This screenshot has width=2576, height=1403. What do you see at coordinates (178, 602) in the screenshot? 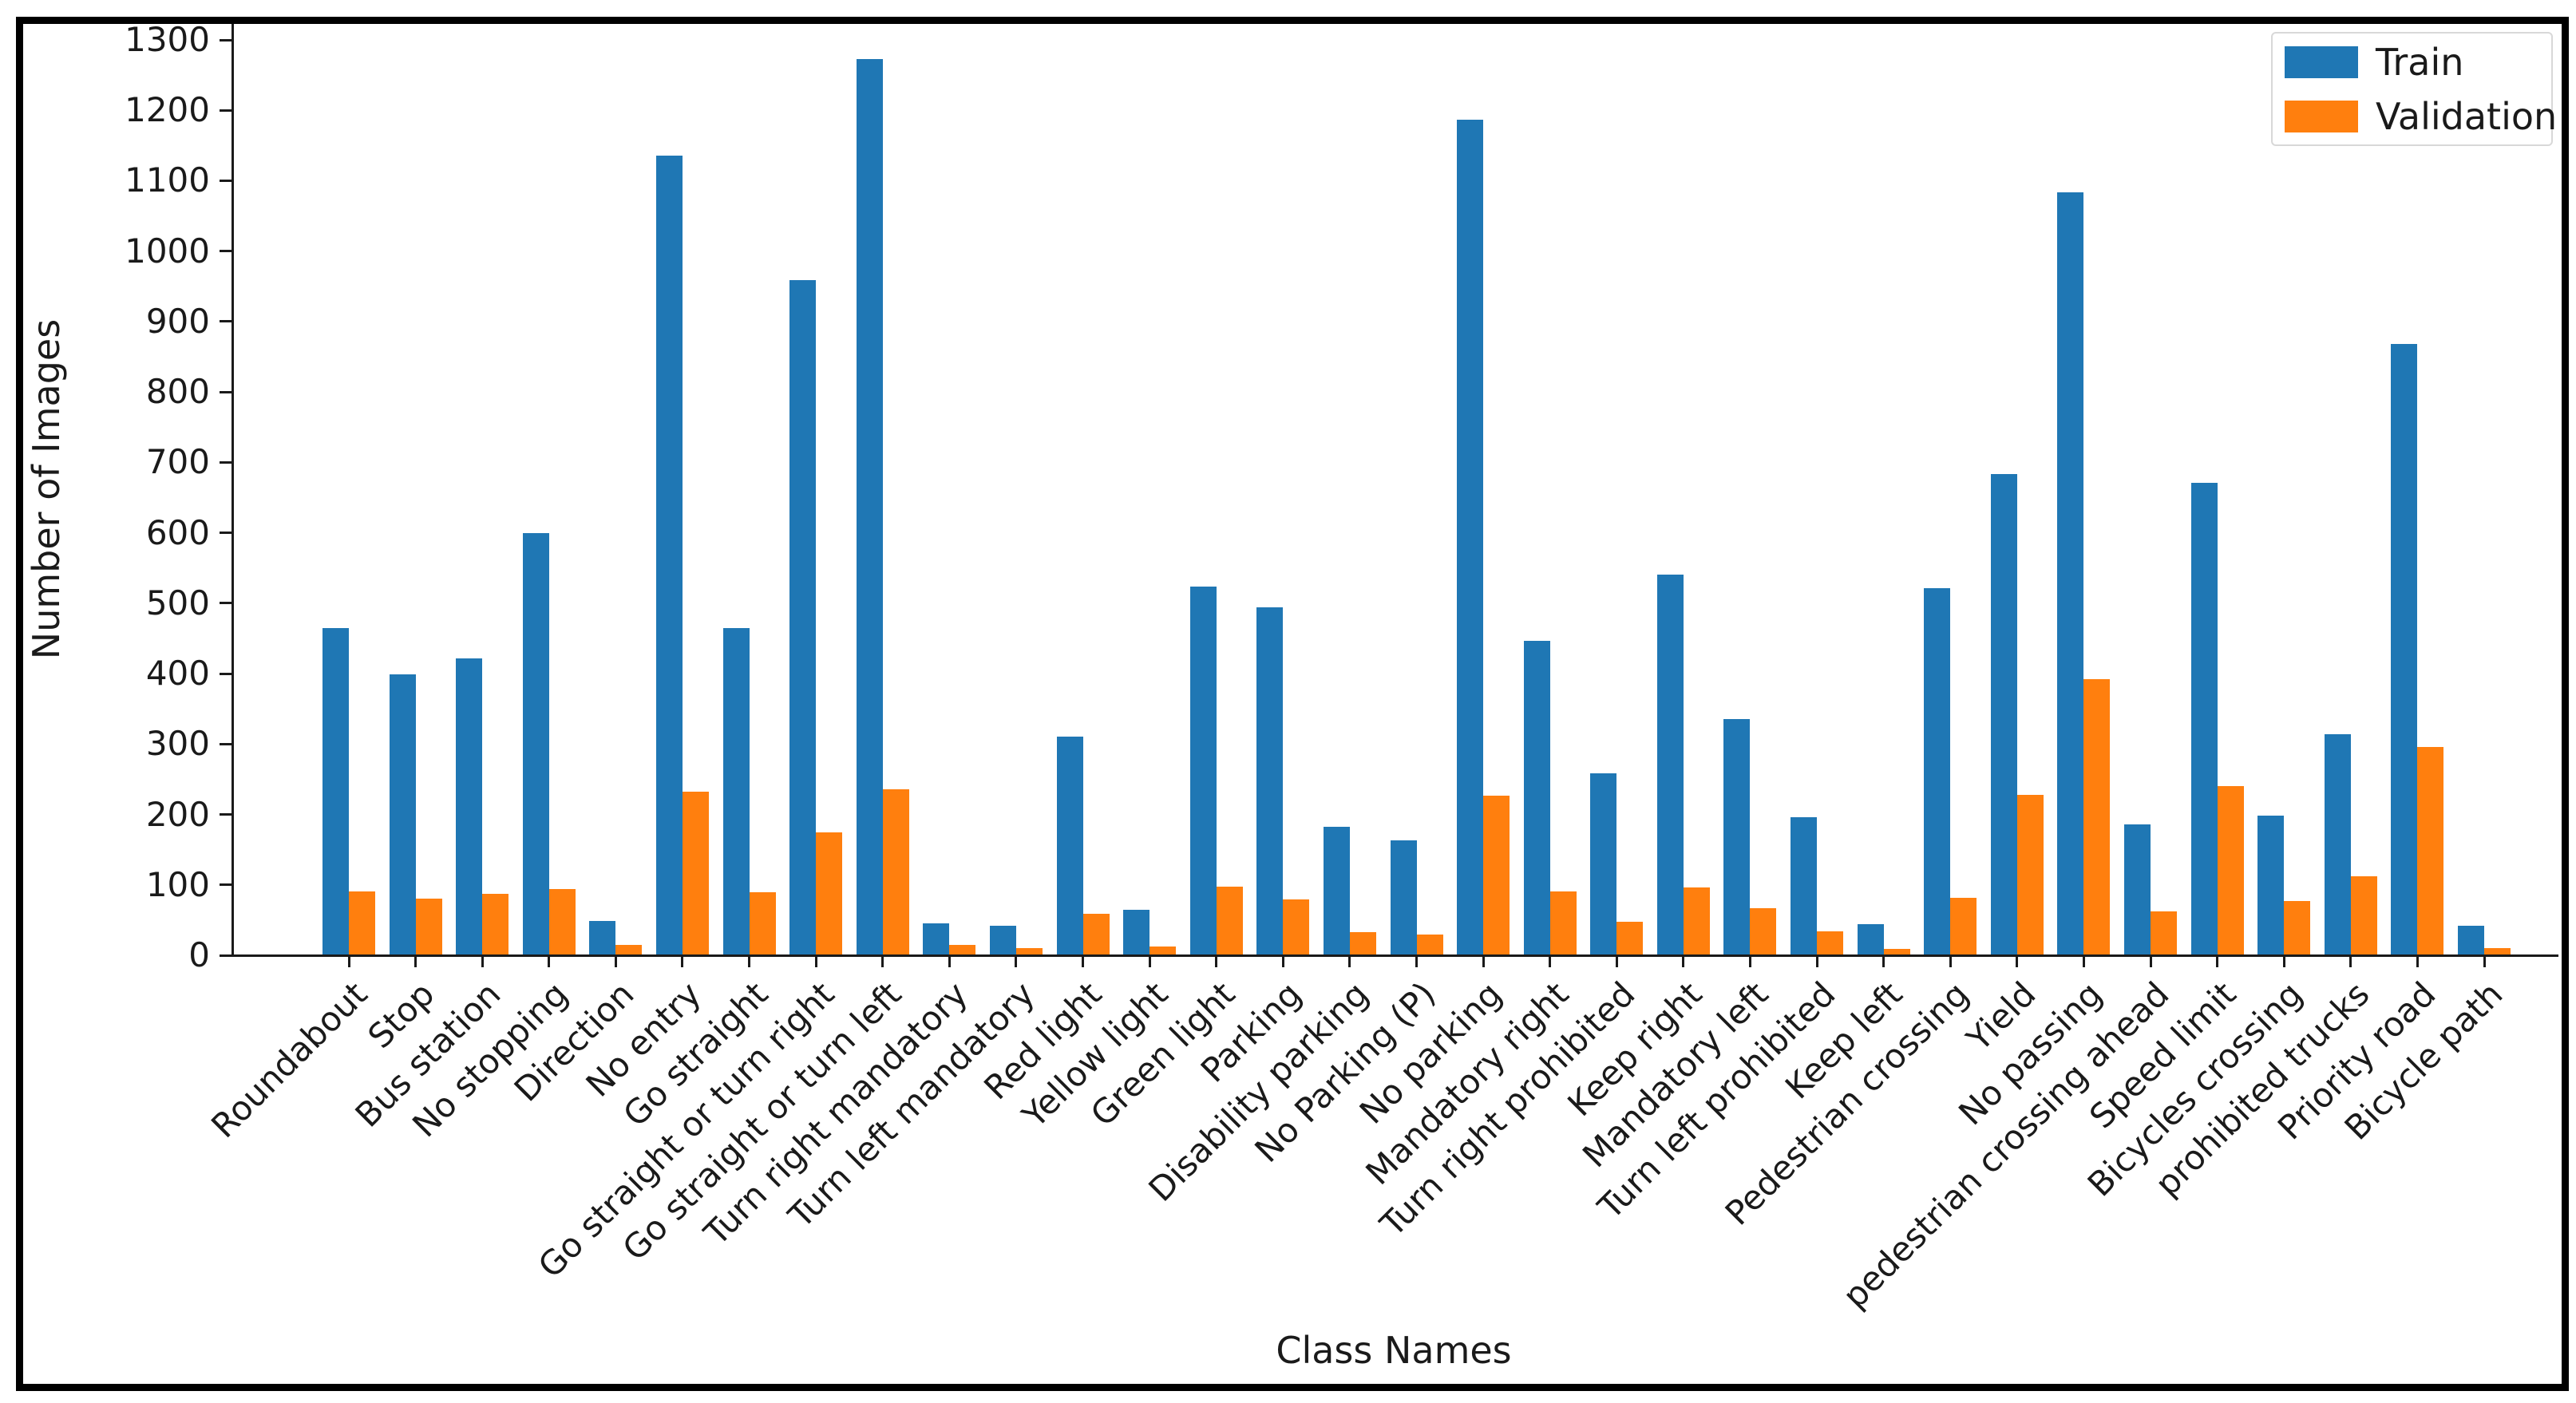
I see `y-tick-label: 500` at bounding box center [178, 602].